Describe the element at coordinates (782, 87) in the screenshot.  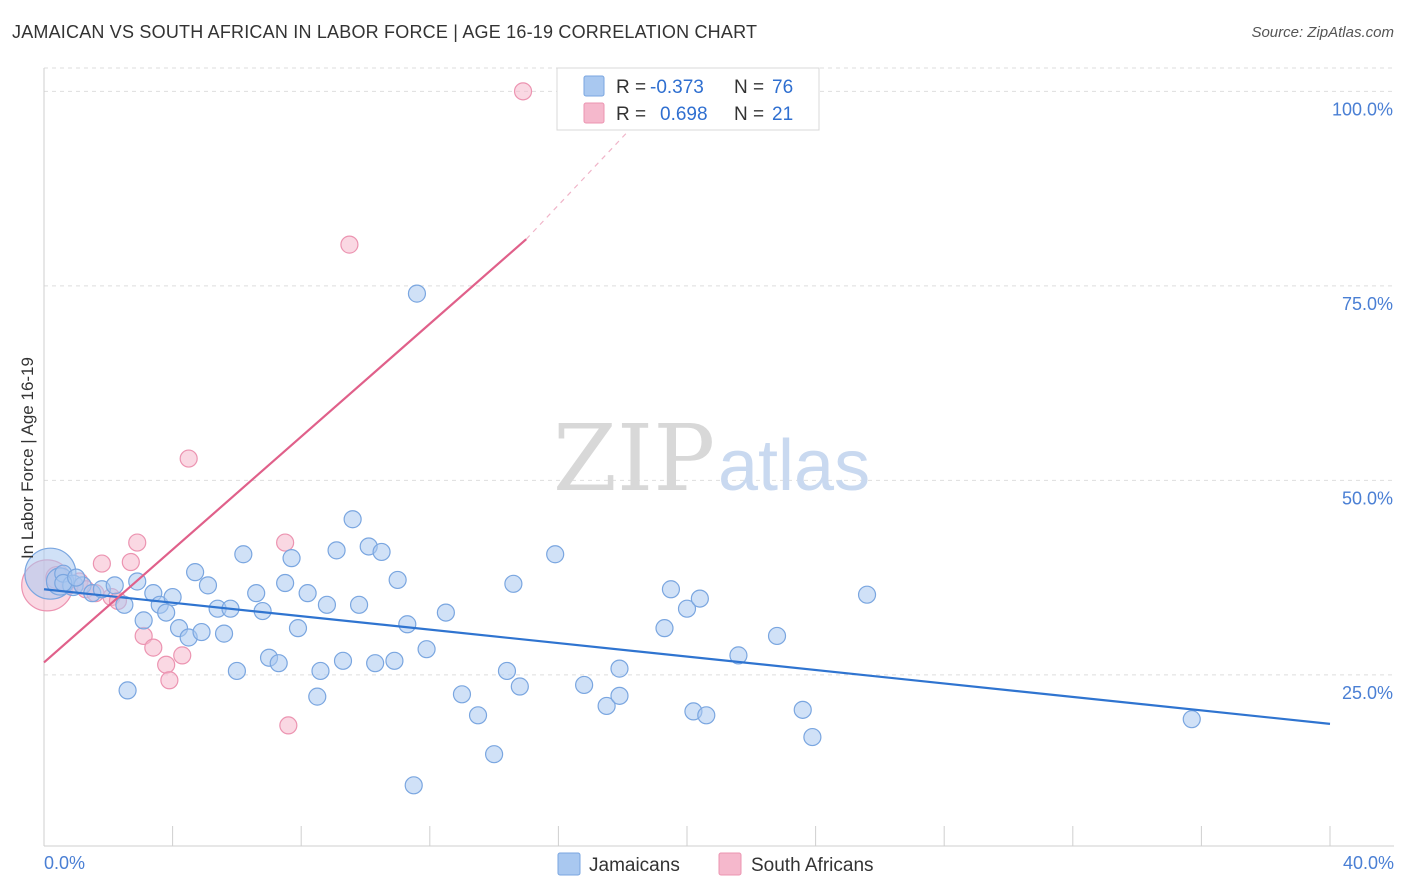
I see `legend-n-value-jamaicans: 76` at that location.